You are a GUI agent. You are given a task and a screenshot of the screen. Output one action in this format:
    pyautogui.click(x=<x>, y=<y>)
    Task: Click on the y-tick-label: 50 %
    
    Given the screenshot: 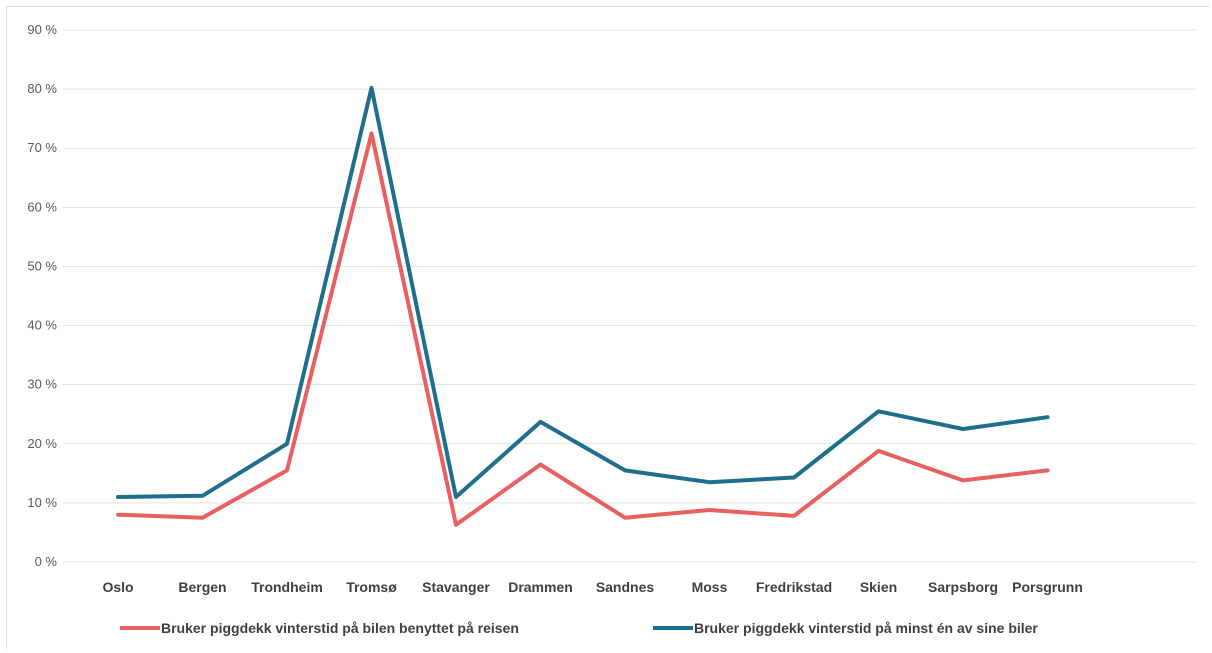 What is the action you would take?
    pyautogui.click(x=42, y=265)
    